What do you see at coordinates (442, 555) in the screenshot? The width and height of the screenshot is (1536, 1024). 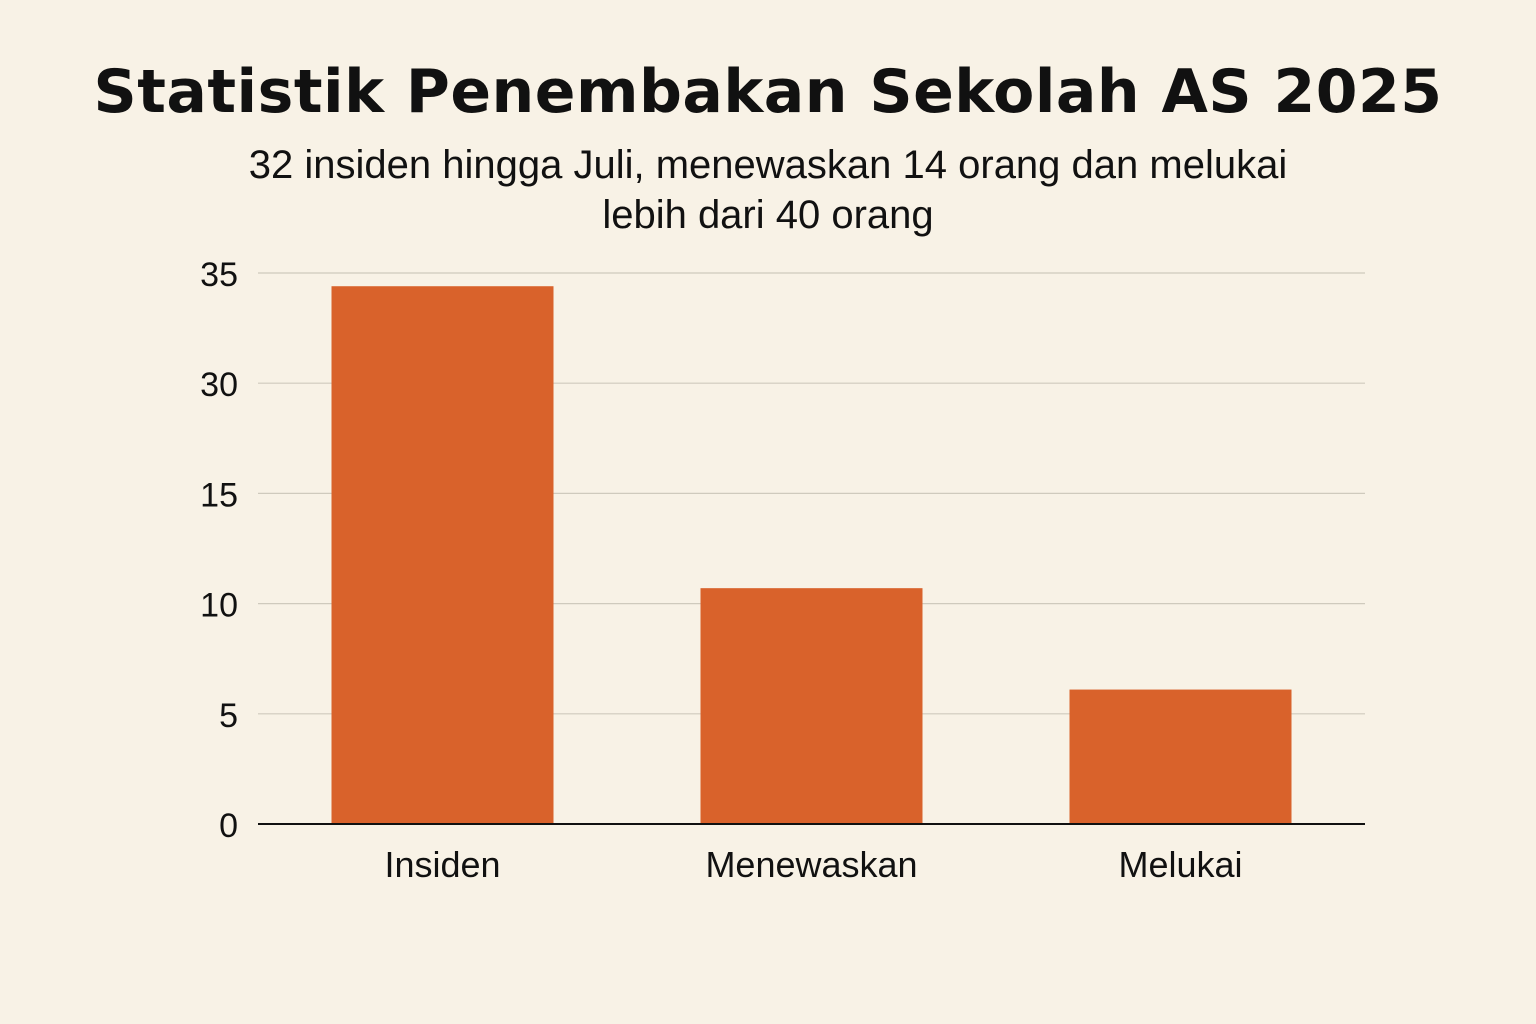 I see `bar-insiden` at bounding box center [442, 555].